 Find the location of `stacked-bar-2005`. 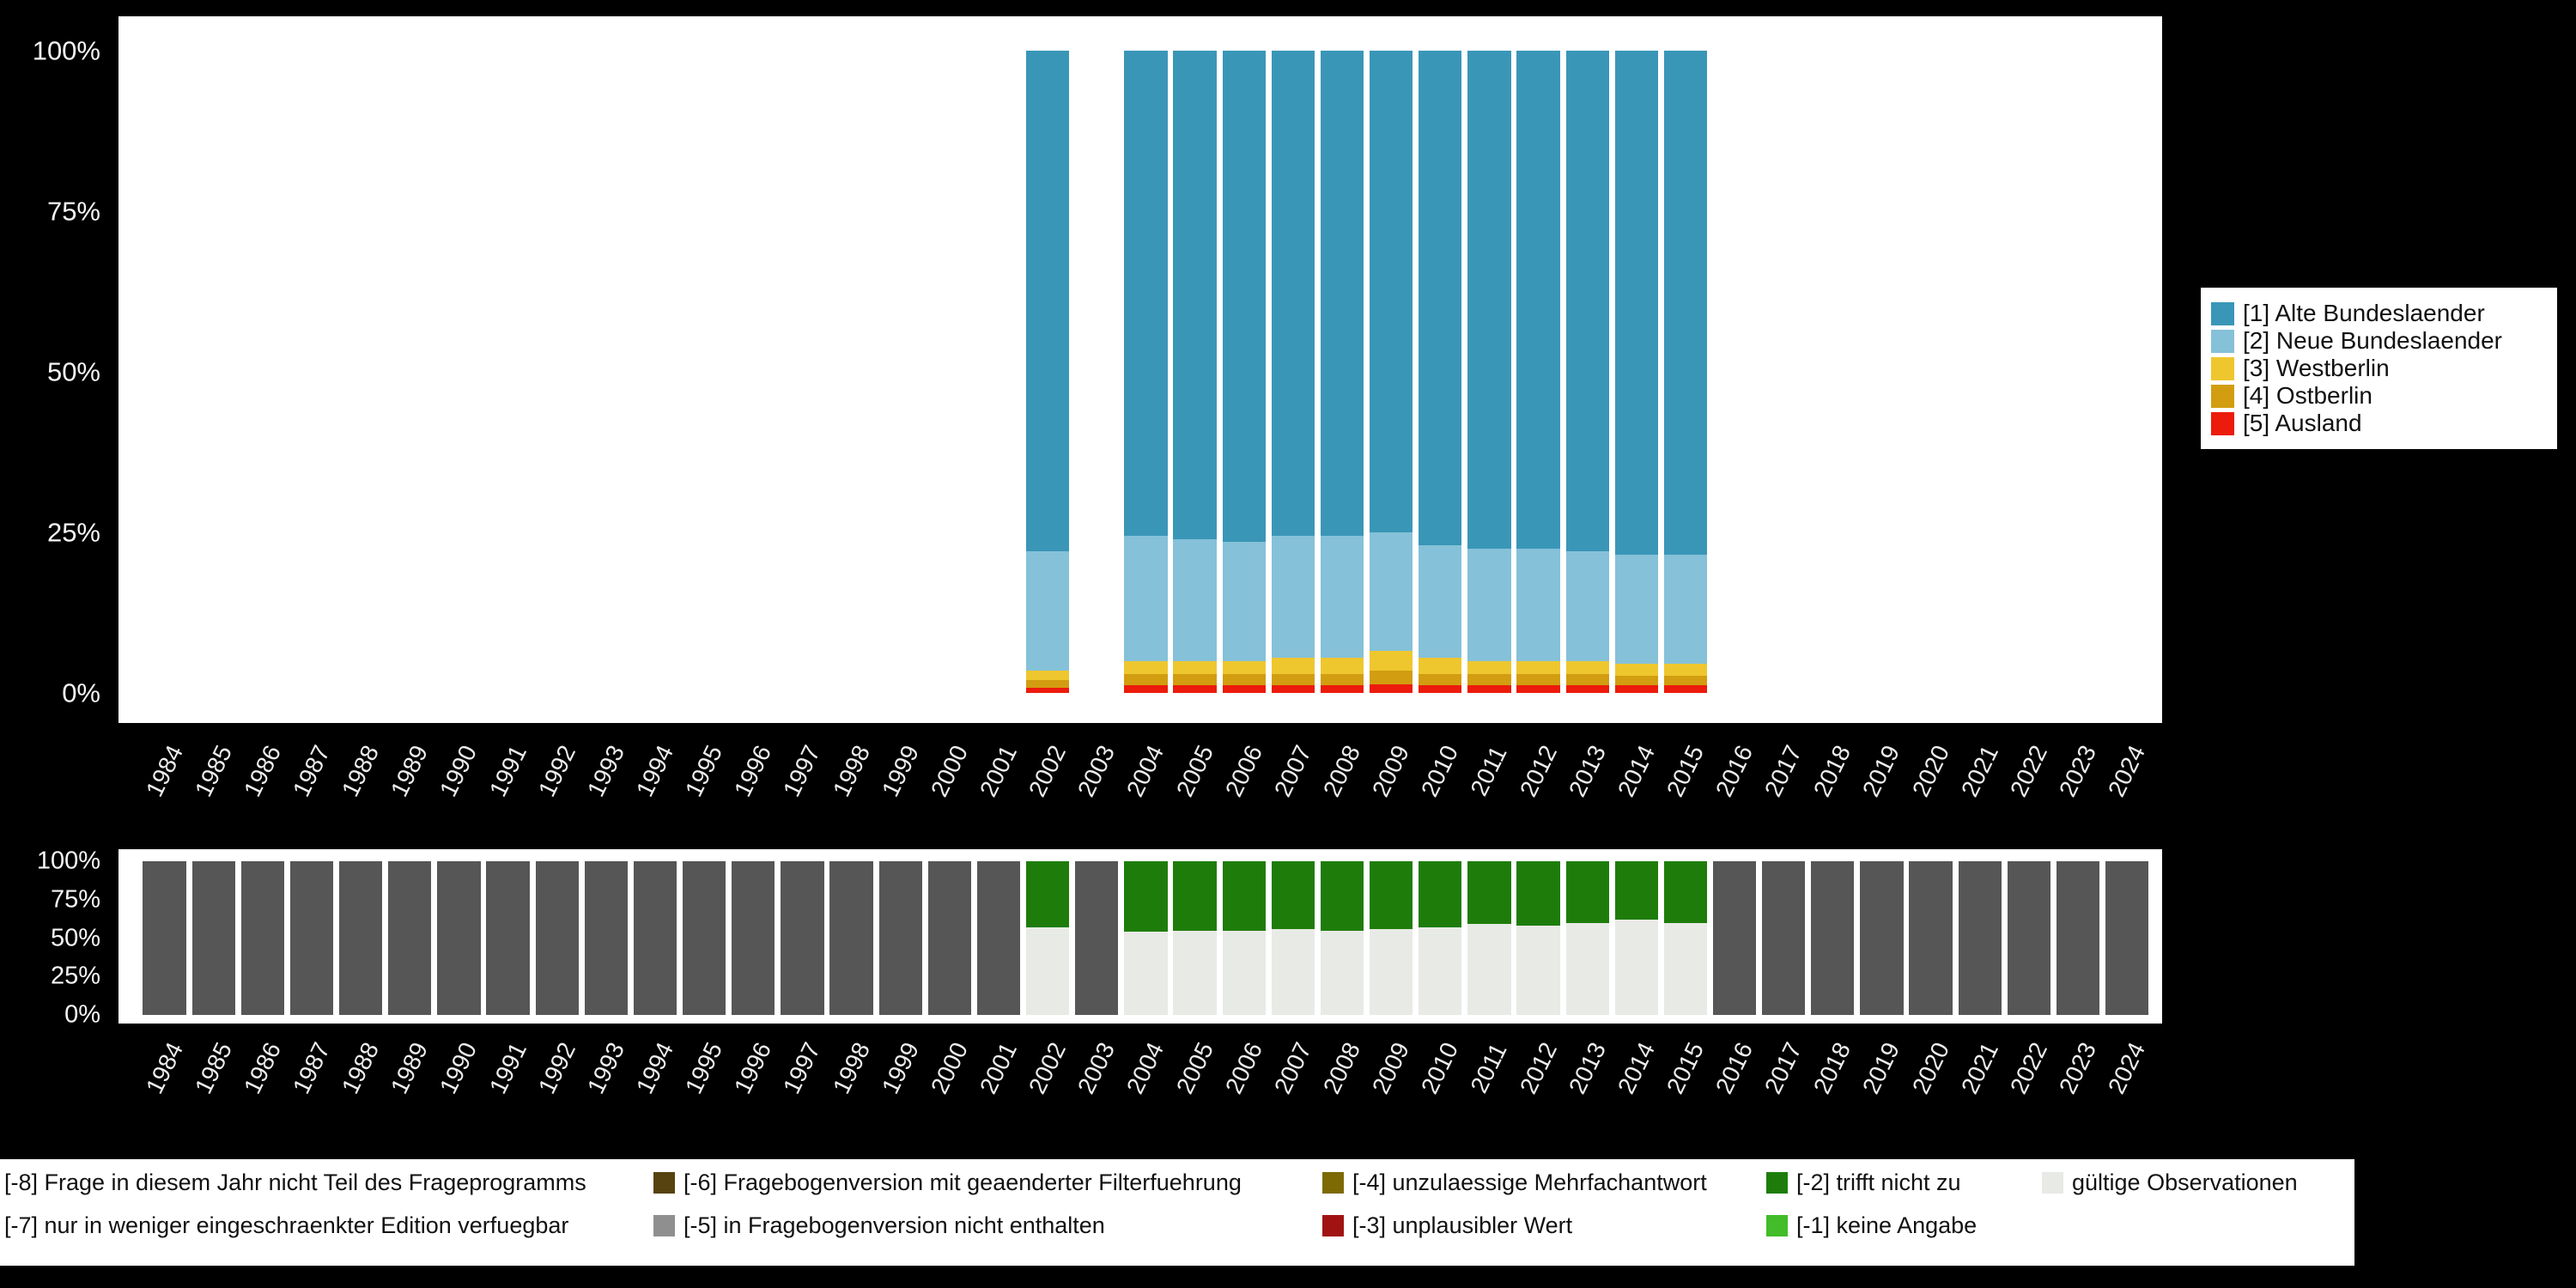

stacked-bar-2005 is located at coordinates (1195, 938).